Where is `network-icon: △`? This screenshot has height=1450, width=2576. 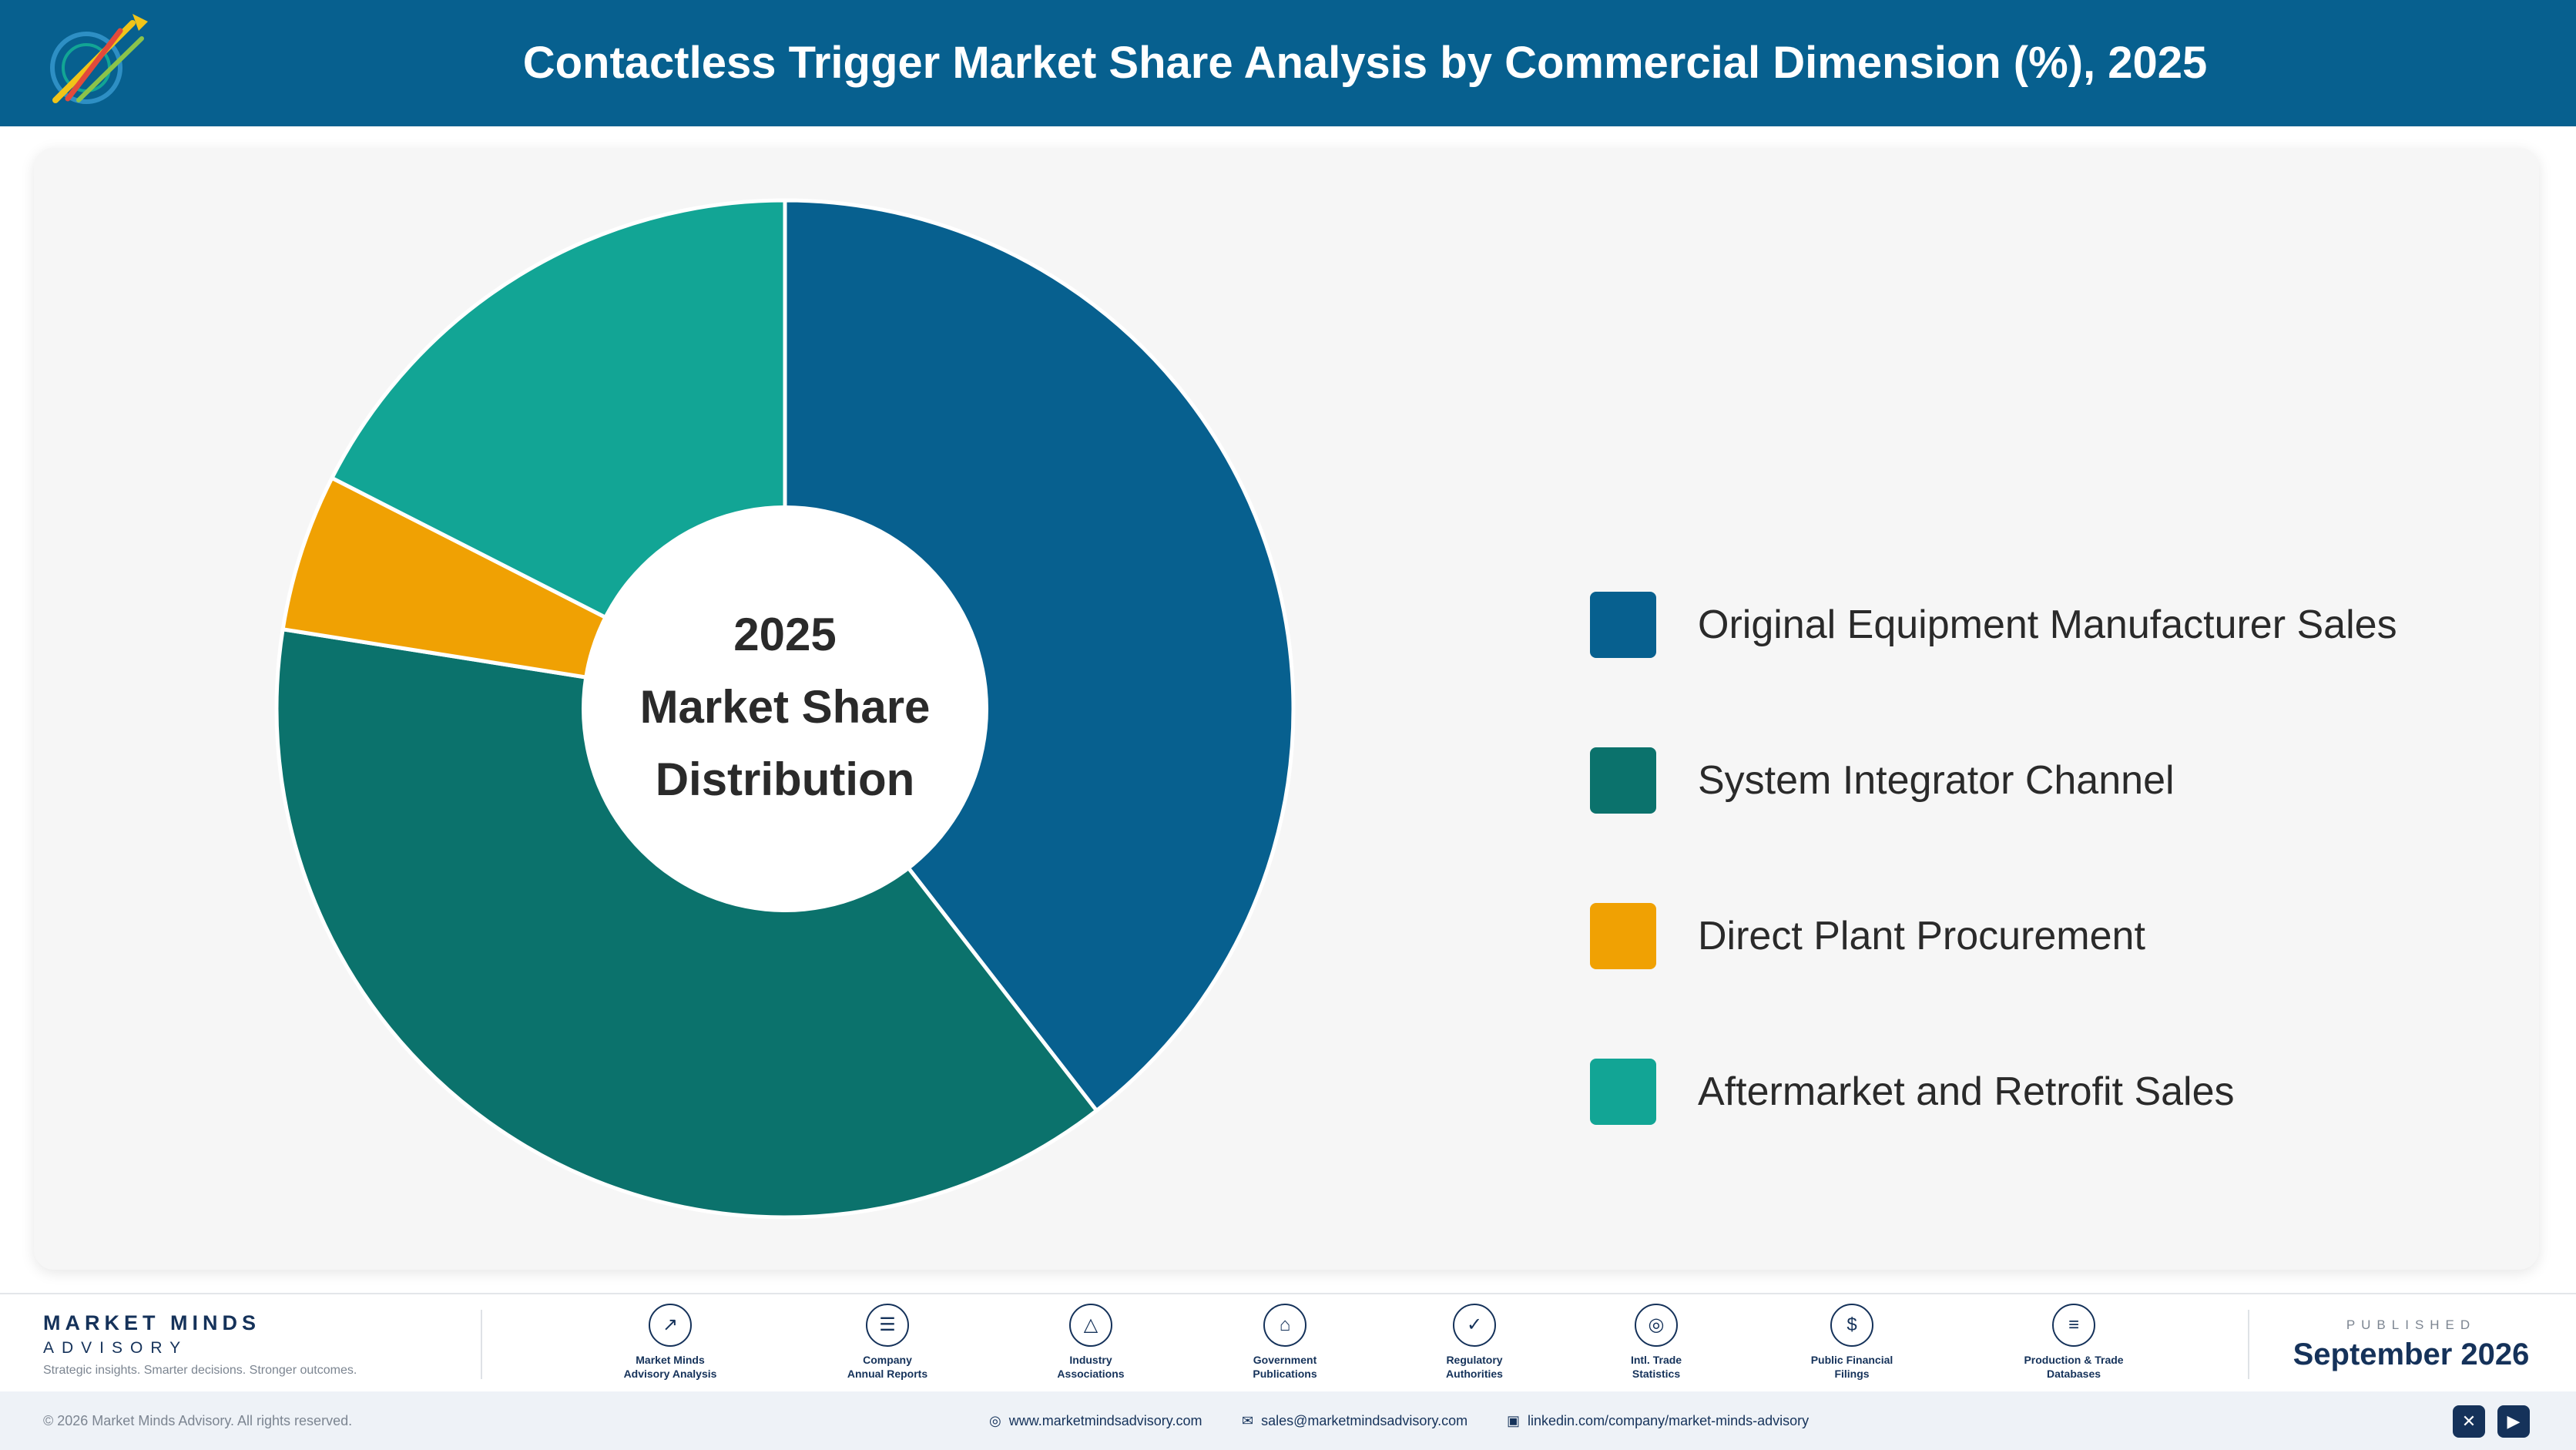
network-icon: △ is located at coordinates (1090, 1325).